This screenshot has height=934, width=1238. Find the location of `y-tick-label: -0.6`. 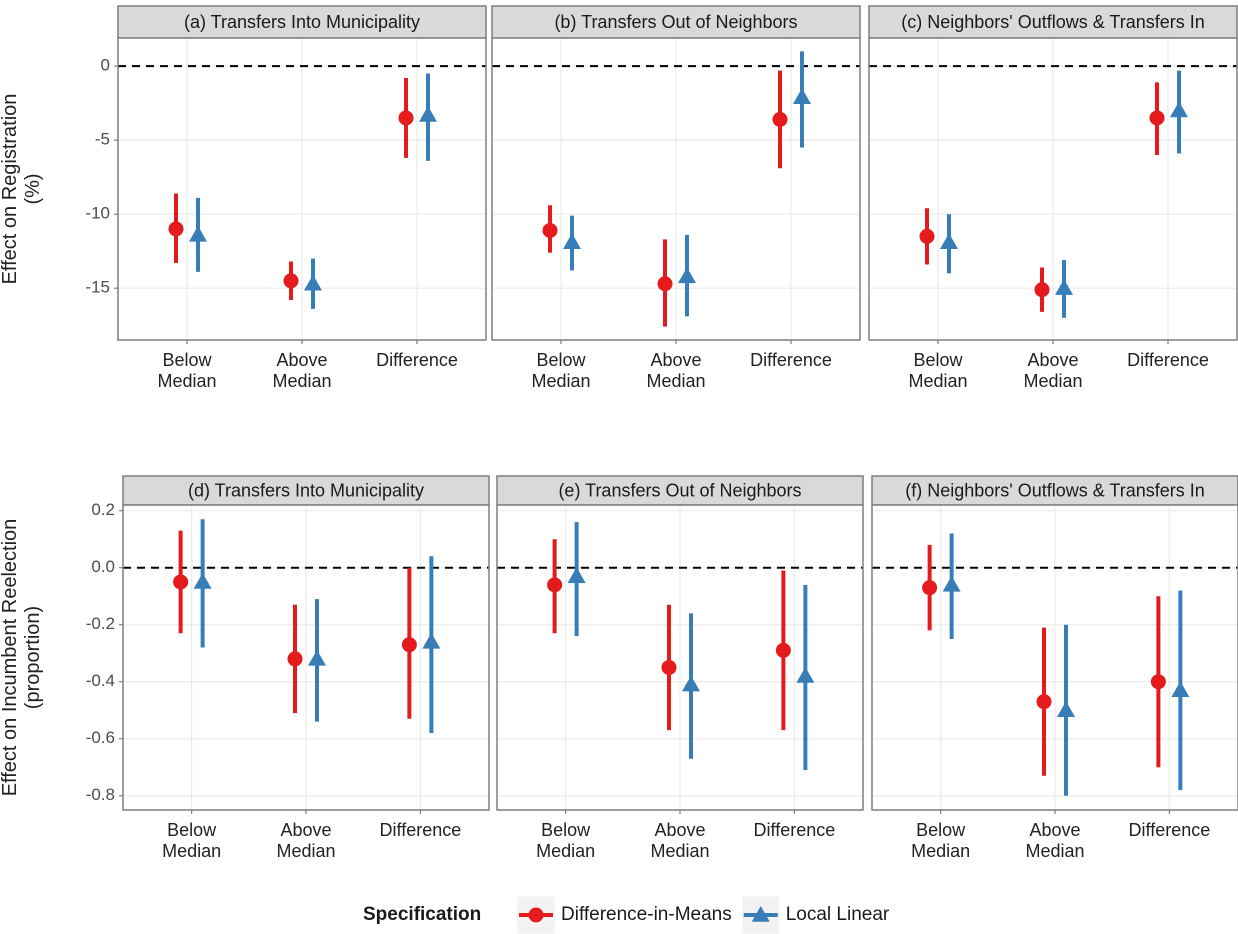

y-tick-label: -0.6 is located at coordinates (100, 737).